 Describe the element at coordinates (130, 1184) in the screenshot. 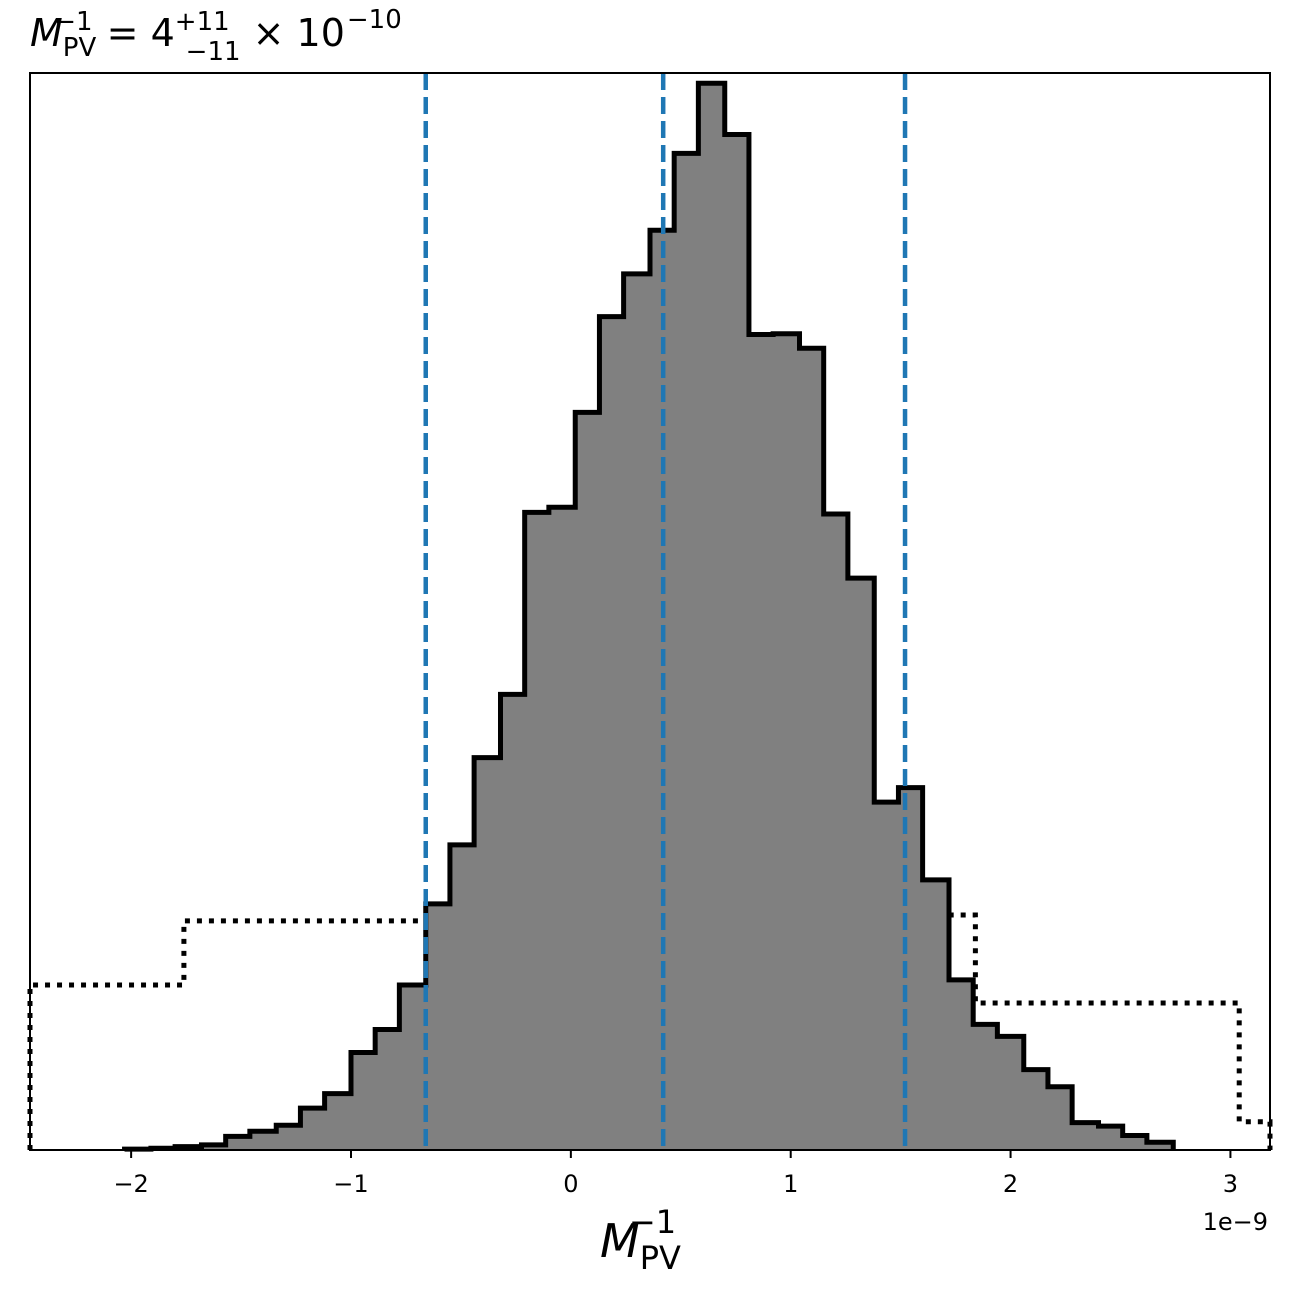

I see `x-tick-label-0: −2` at that location.